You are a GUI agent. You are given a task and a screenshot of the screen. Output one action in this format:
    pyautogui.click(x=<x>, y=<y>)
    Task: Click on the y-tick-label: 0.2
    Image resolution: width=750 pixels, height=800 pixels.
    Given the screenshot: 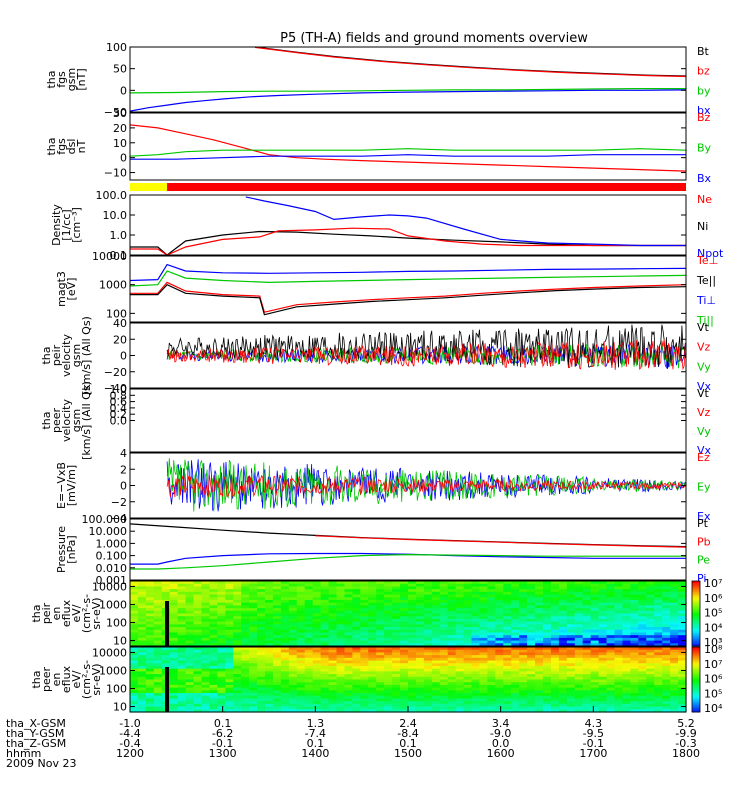 What is the action you would take?
    pyautogui.click(x=119, y=414)
    